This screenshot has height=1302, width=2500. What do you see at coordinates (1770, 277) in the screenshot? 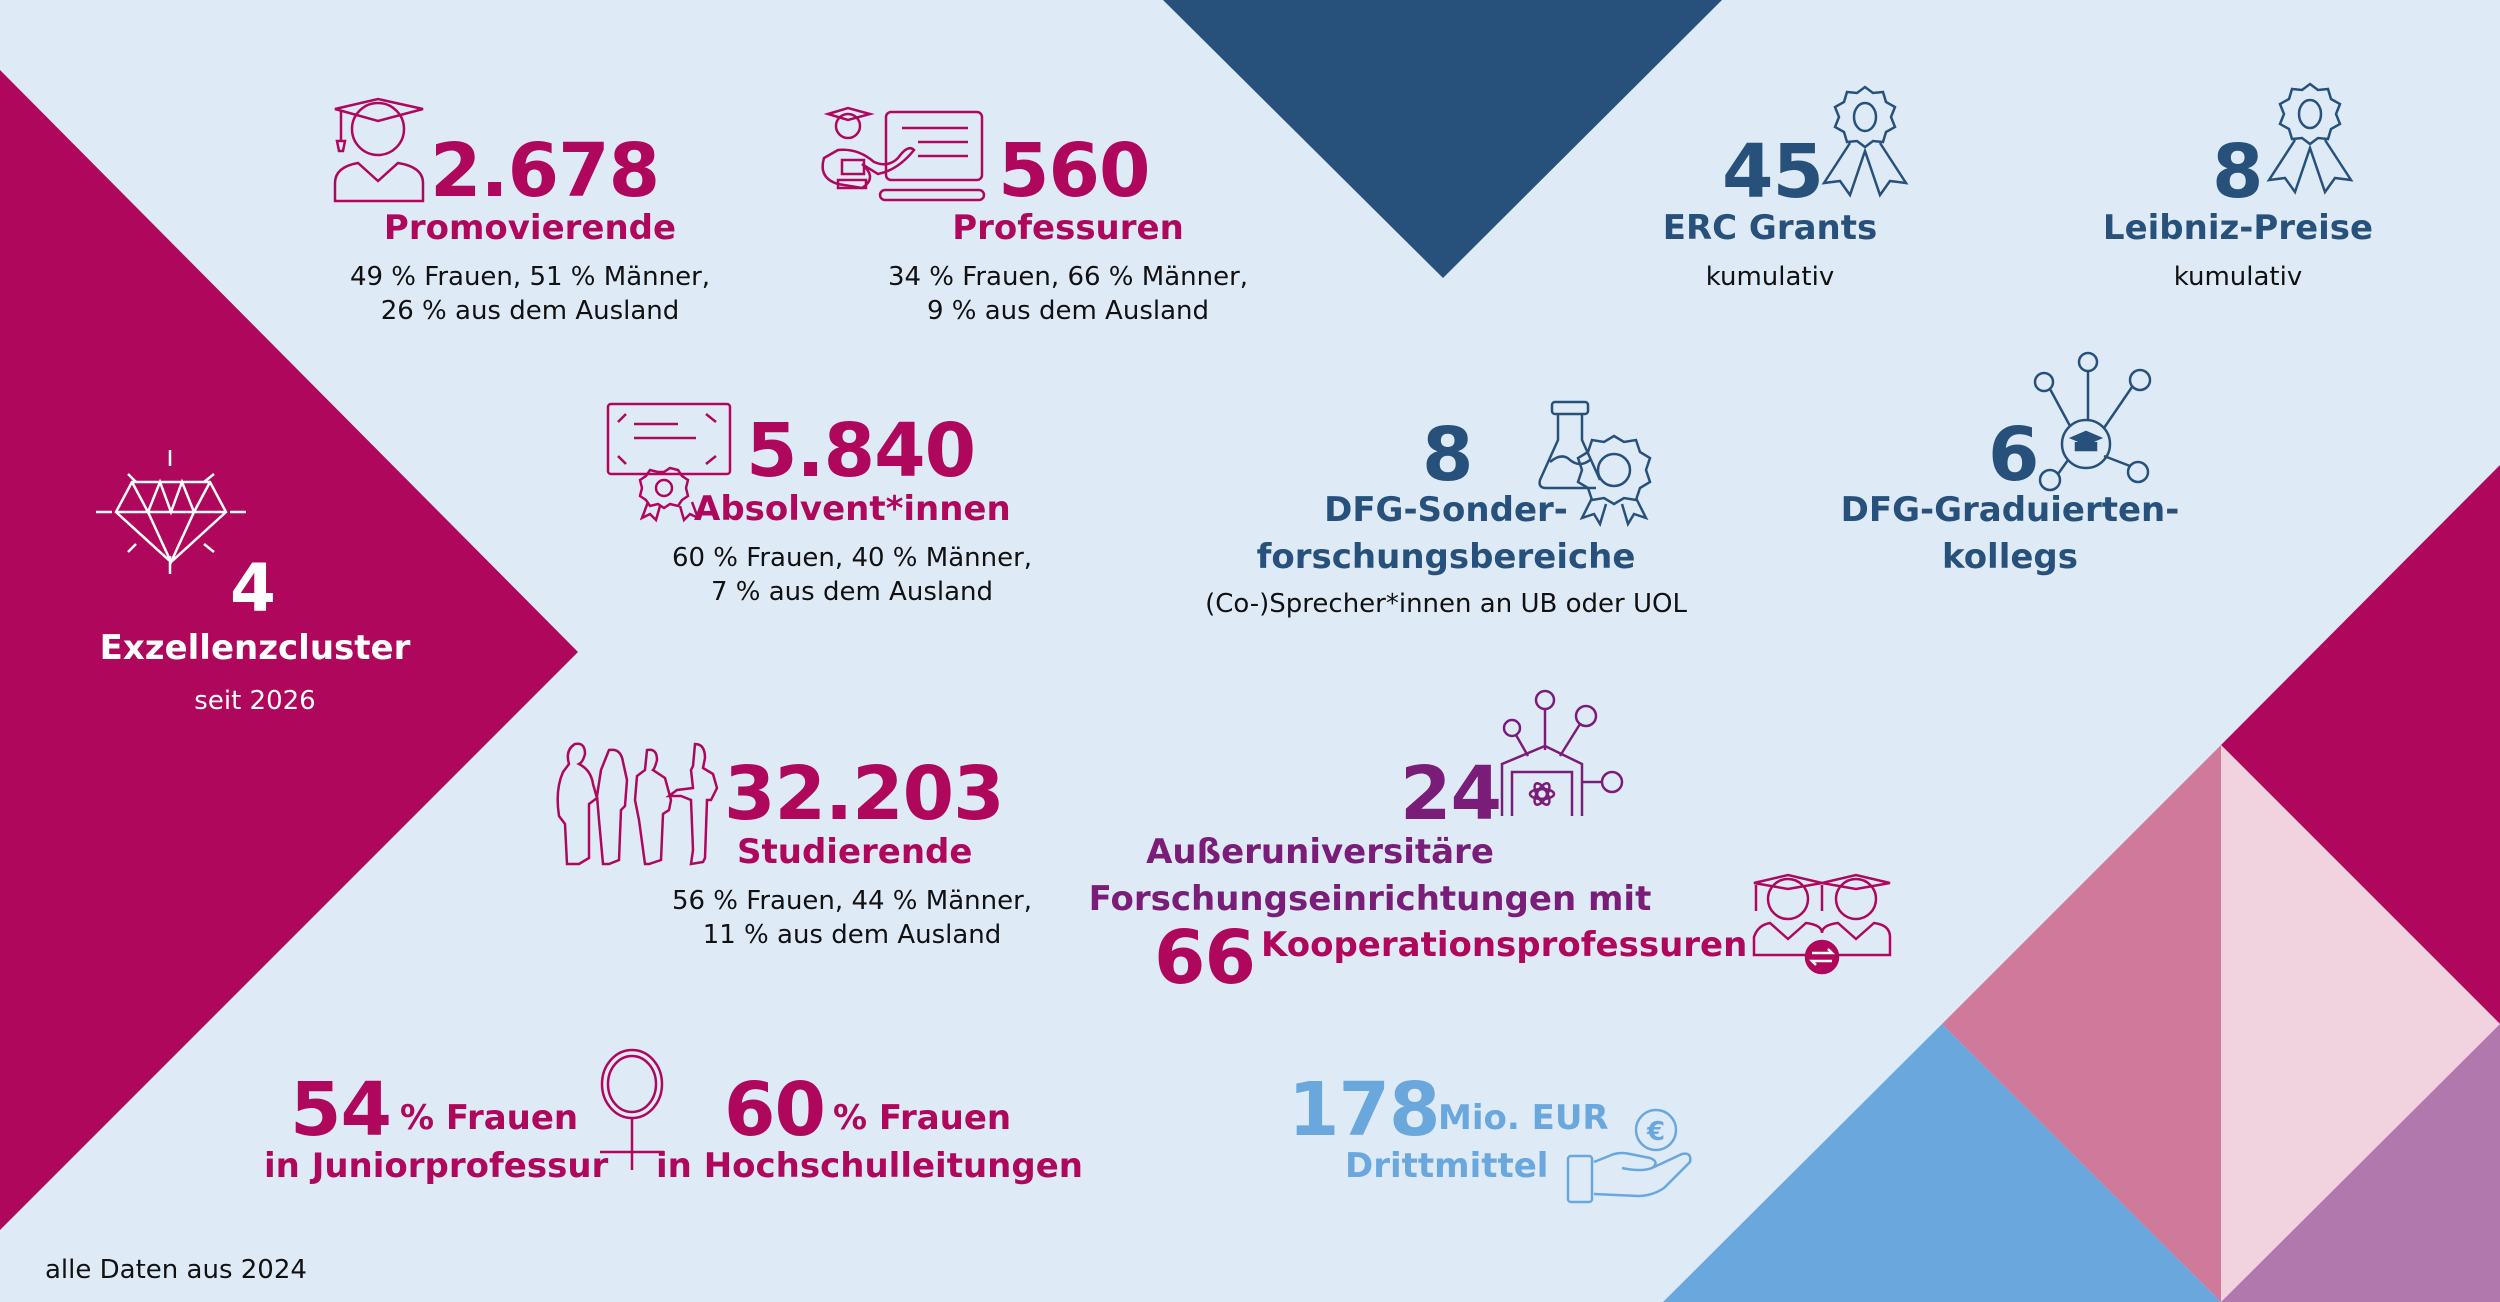
I see `erc-note: kumulativ` at bounding box center [1770, 277].